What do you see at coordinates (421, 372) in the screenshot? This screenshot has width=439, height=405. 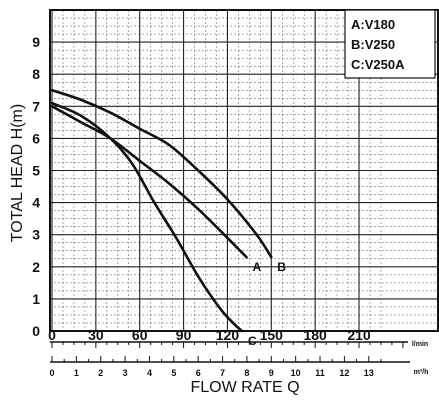 I see `x-unit-m3h: m³/h` at bounding box center [421, 372].